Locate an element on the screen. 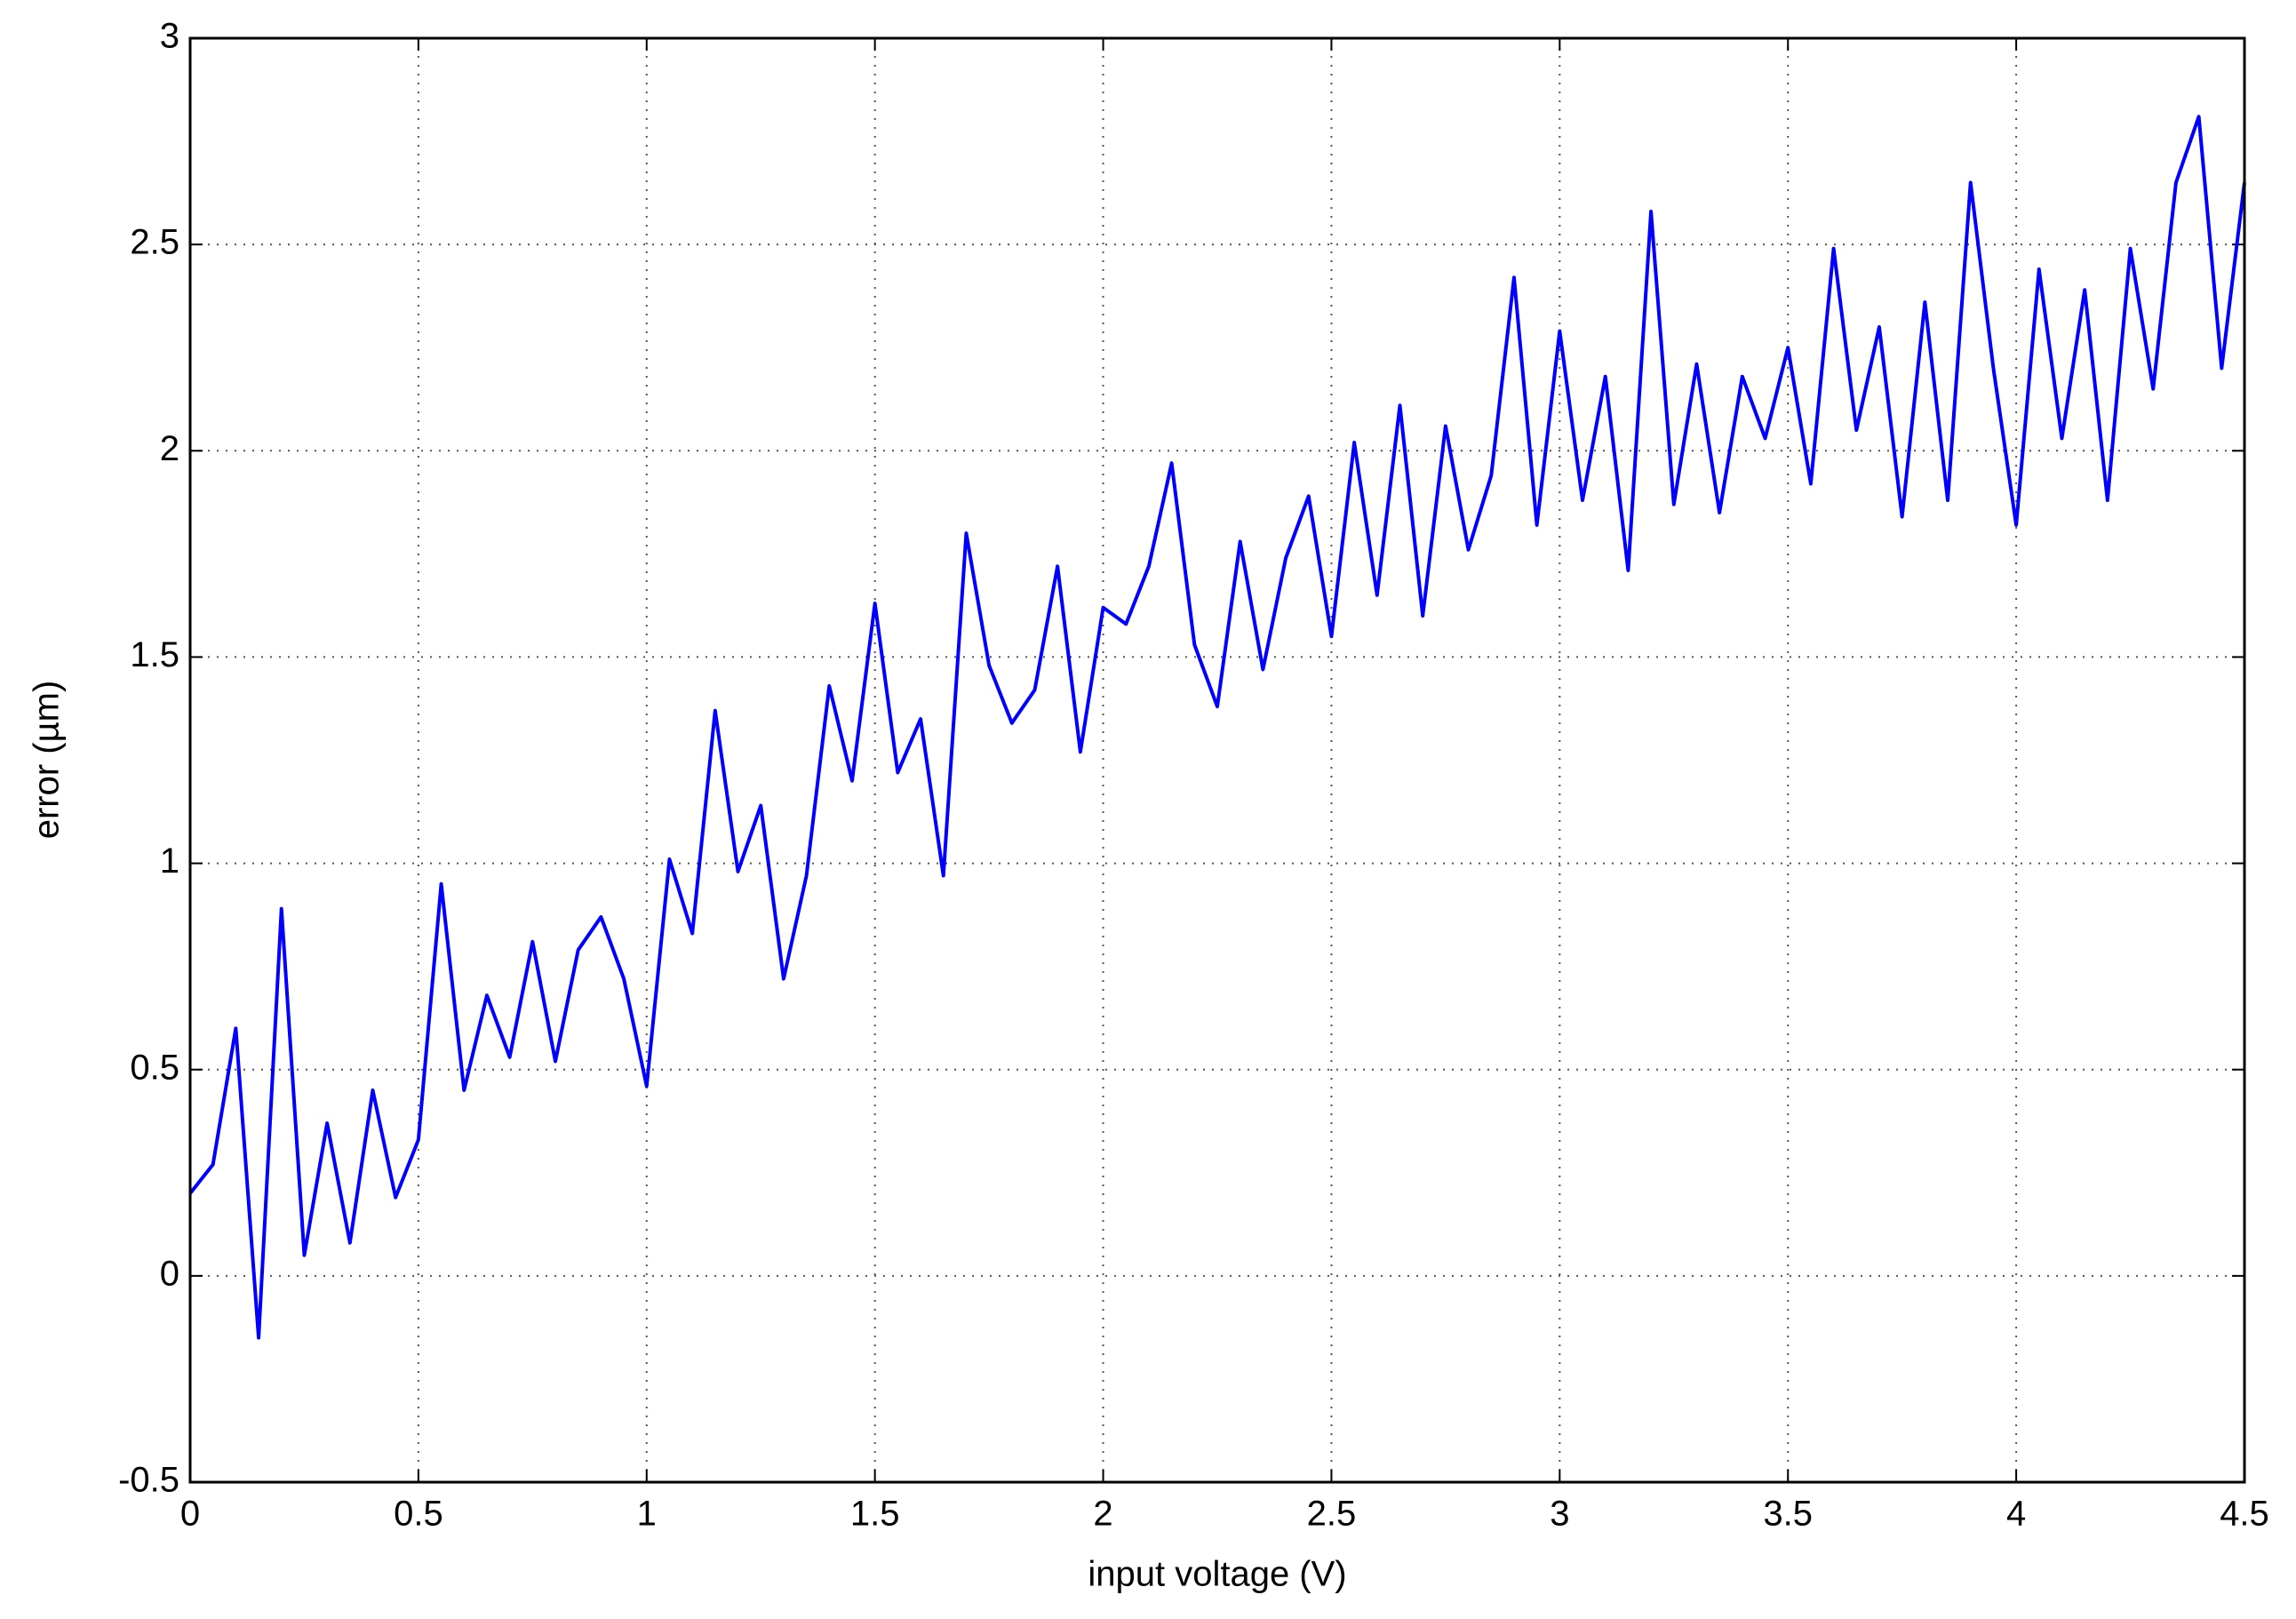  x-tick-label: 1.5 is located at coordinates (875, 1514).